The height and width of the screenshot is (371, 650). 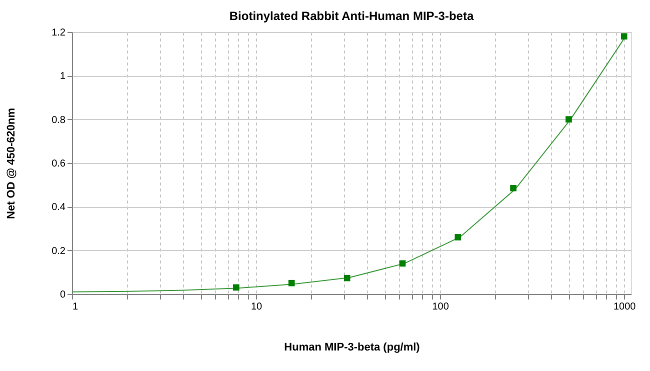 I want to click on y-axis-title: Net OD @ 450-620nm, so click(x=12, y=163).